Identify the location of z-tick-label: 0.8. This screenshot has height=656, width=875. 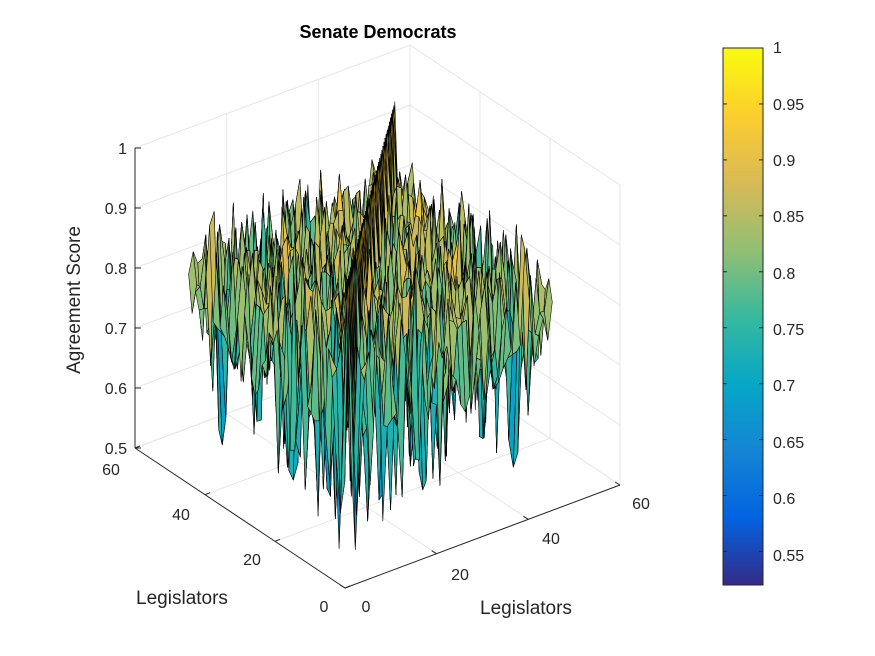
(116, 269).